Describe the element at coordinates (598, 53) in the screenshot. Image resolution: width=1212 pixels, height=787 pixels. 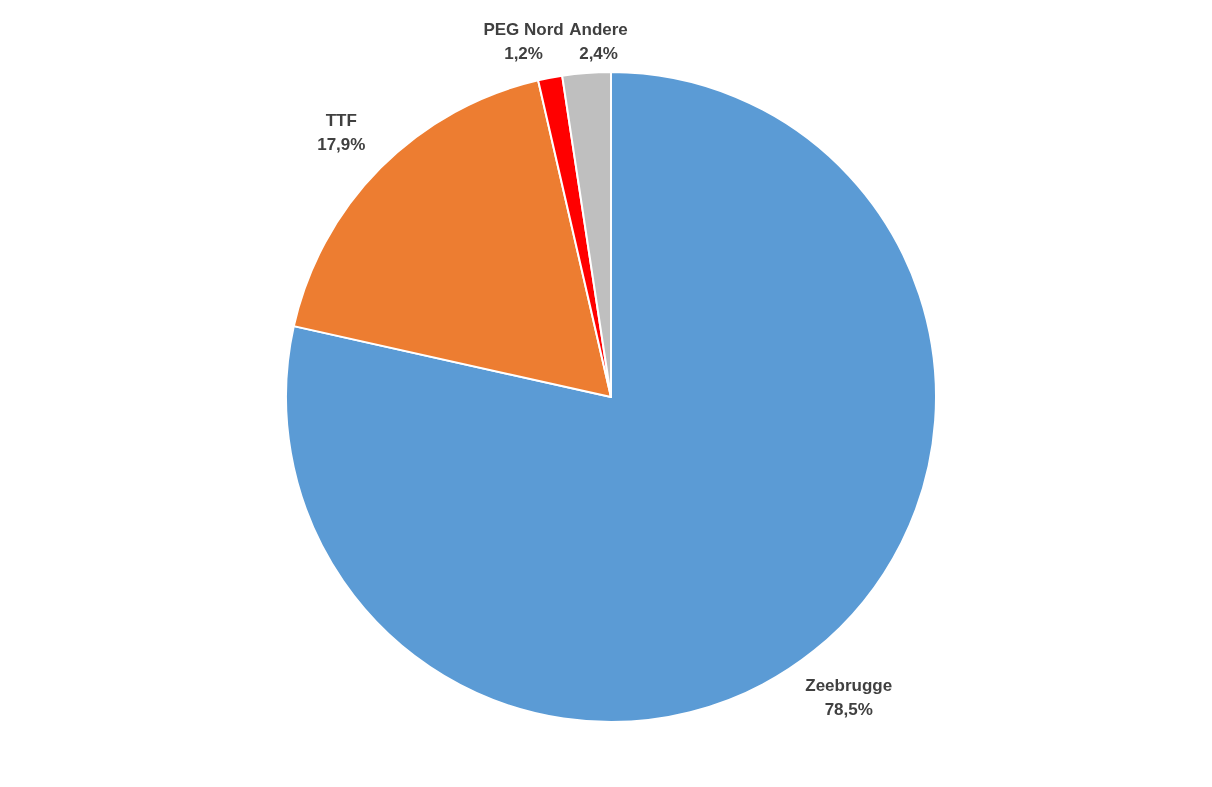
I see `data-label: 2,4%` at that location.